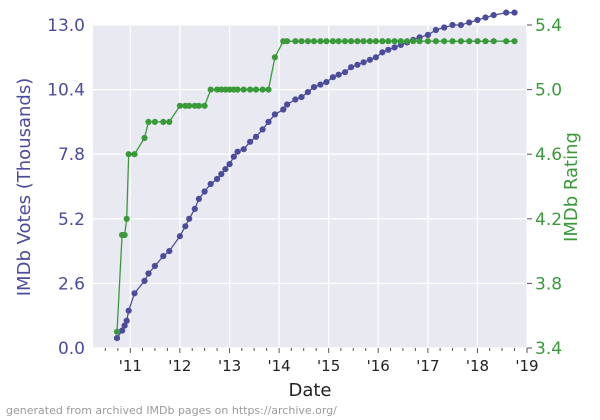  What do you see at coordinates (548, 155) in the screenshot?
I see `right-tick-label: 4.6` at bounding box center [548, 155].